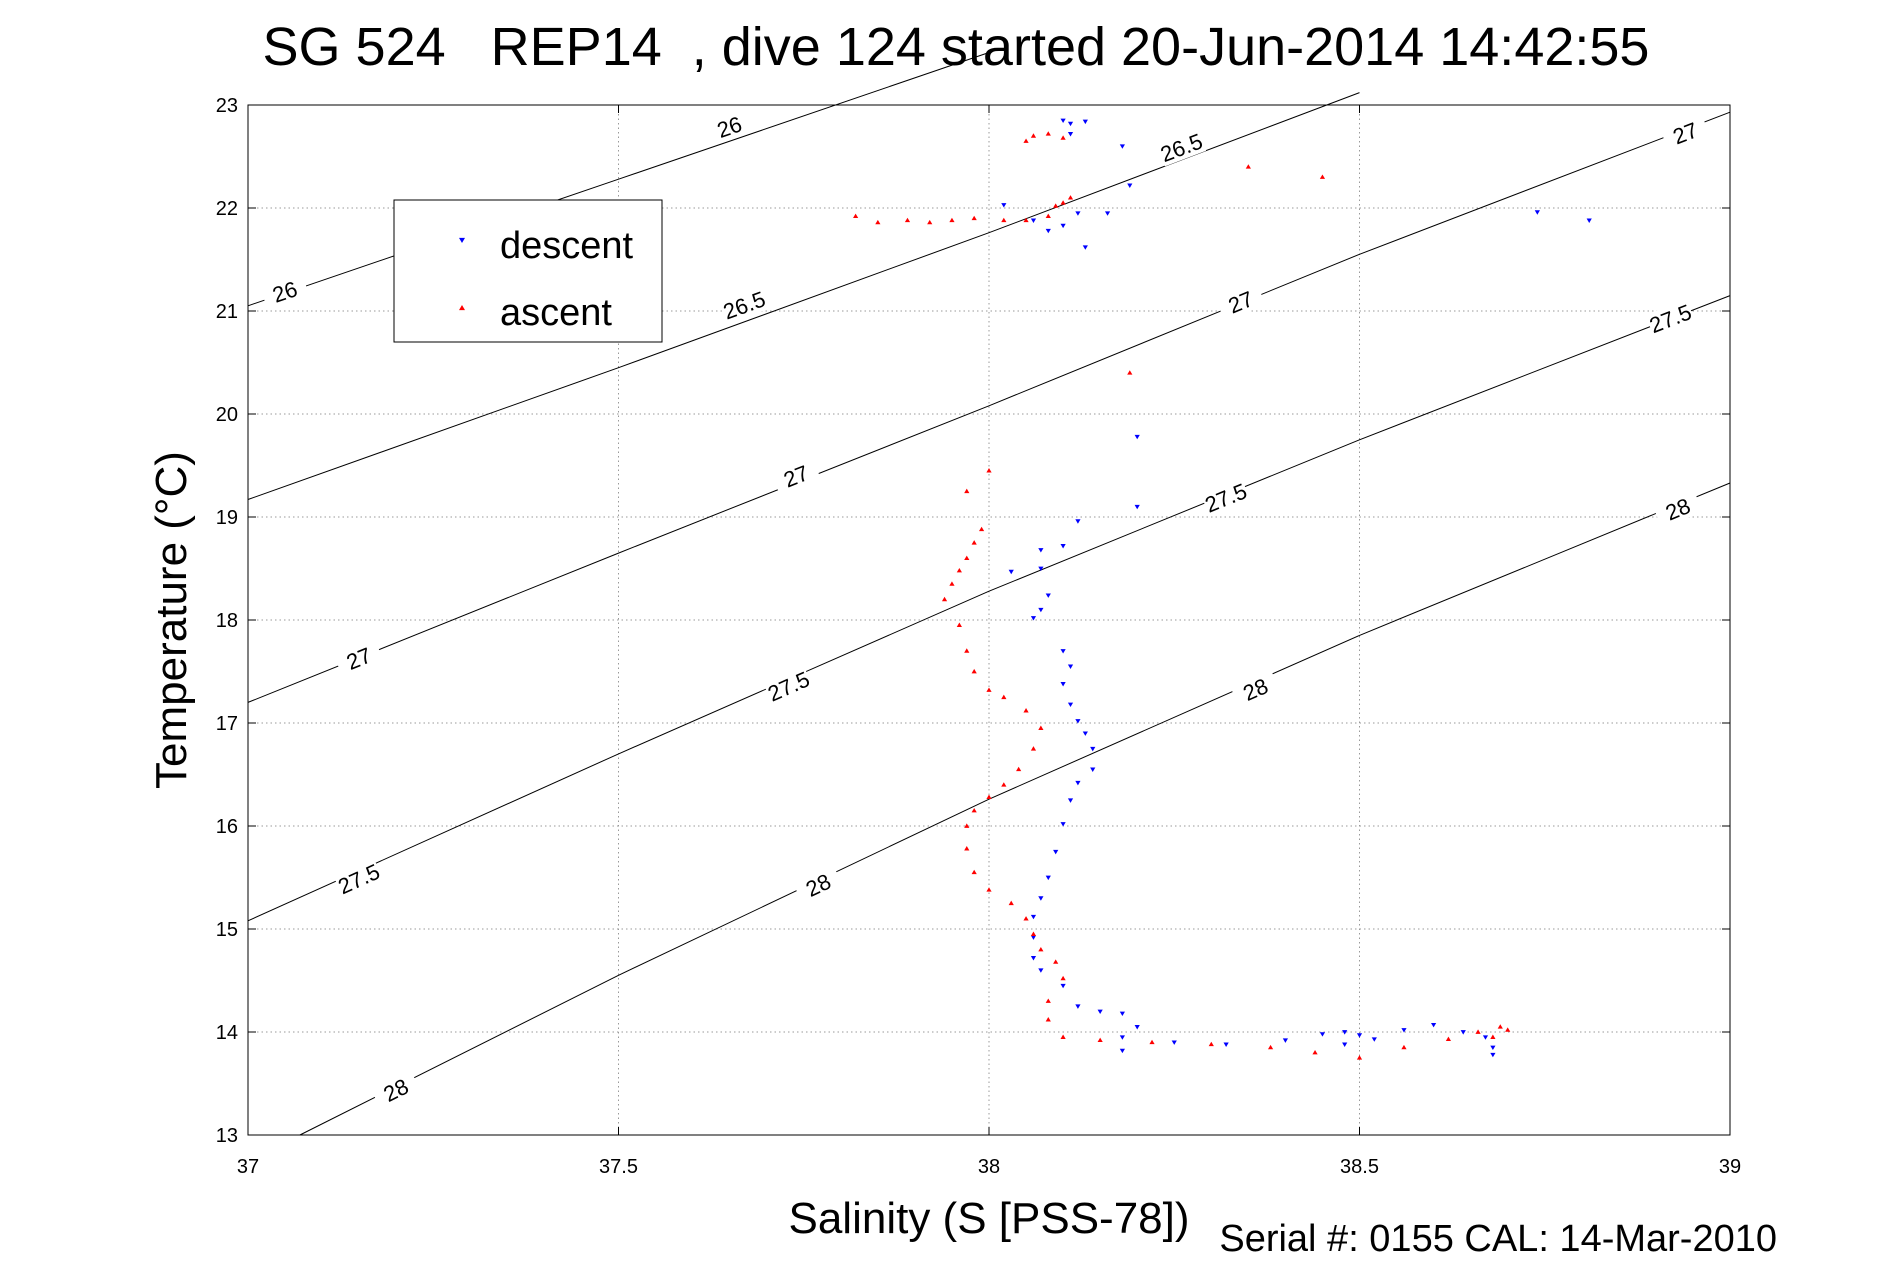  Describe the element at coordinates (248, 1167) in the screenshot. I see `x-tick-label: 37` at that location.